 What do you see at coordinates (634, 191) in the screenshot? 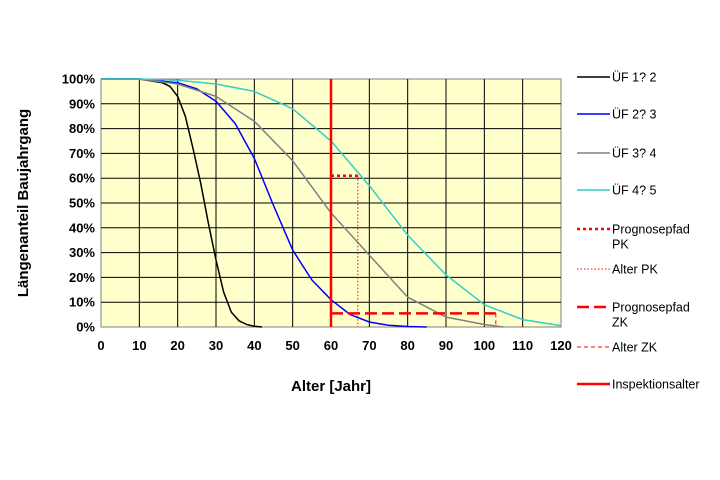
I see `legend-label: ÜF 4? 5` at bounding box center [634, 191].